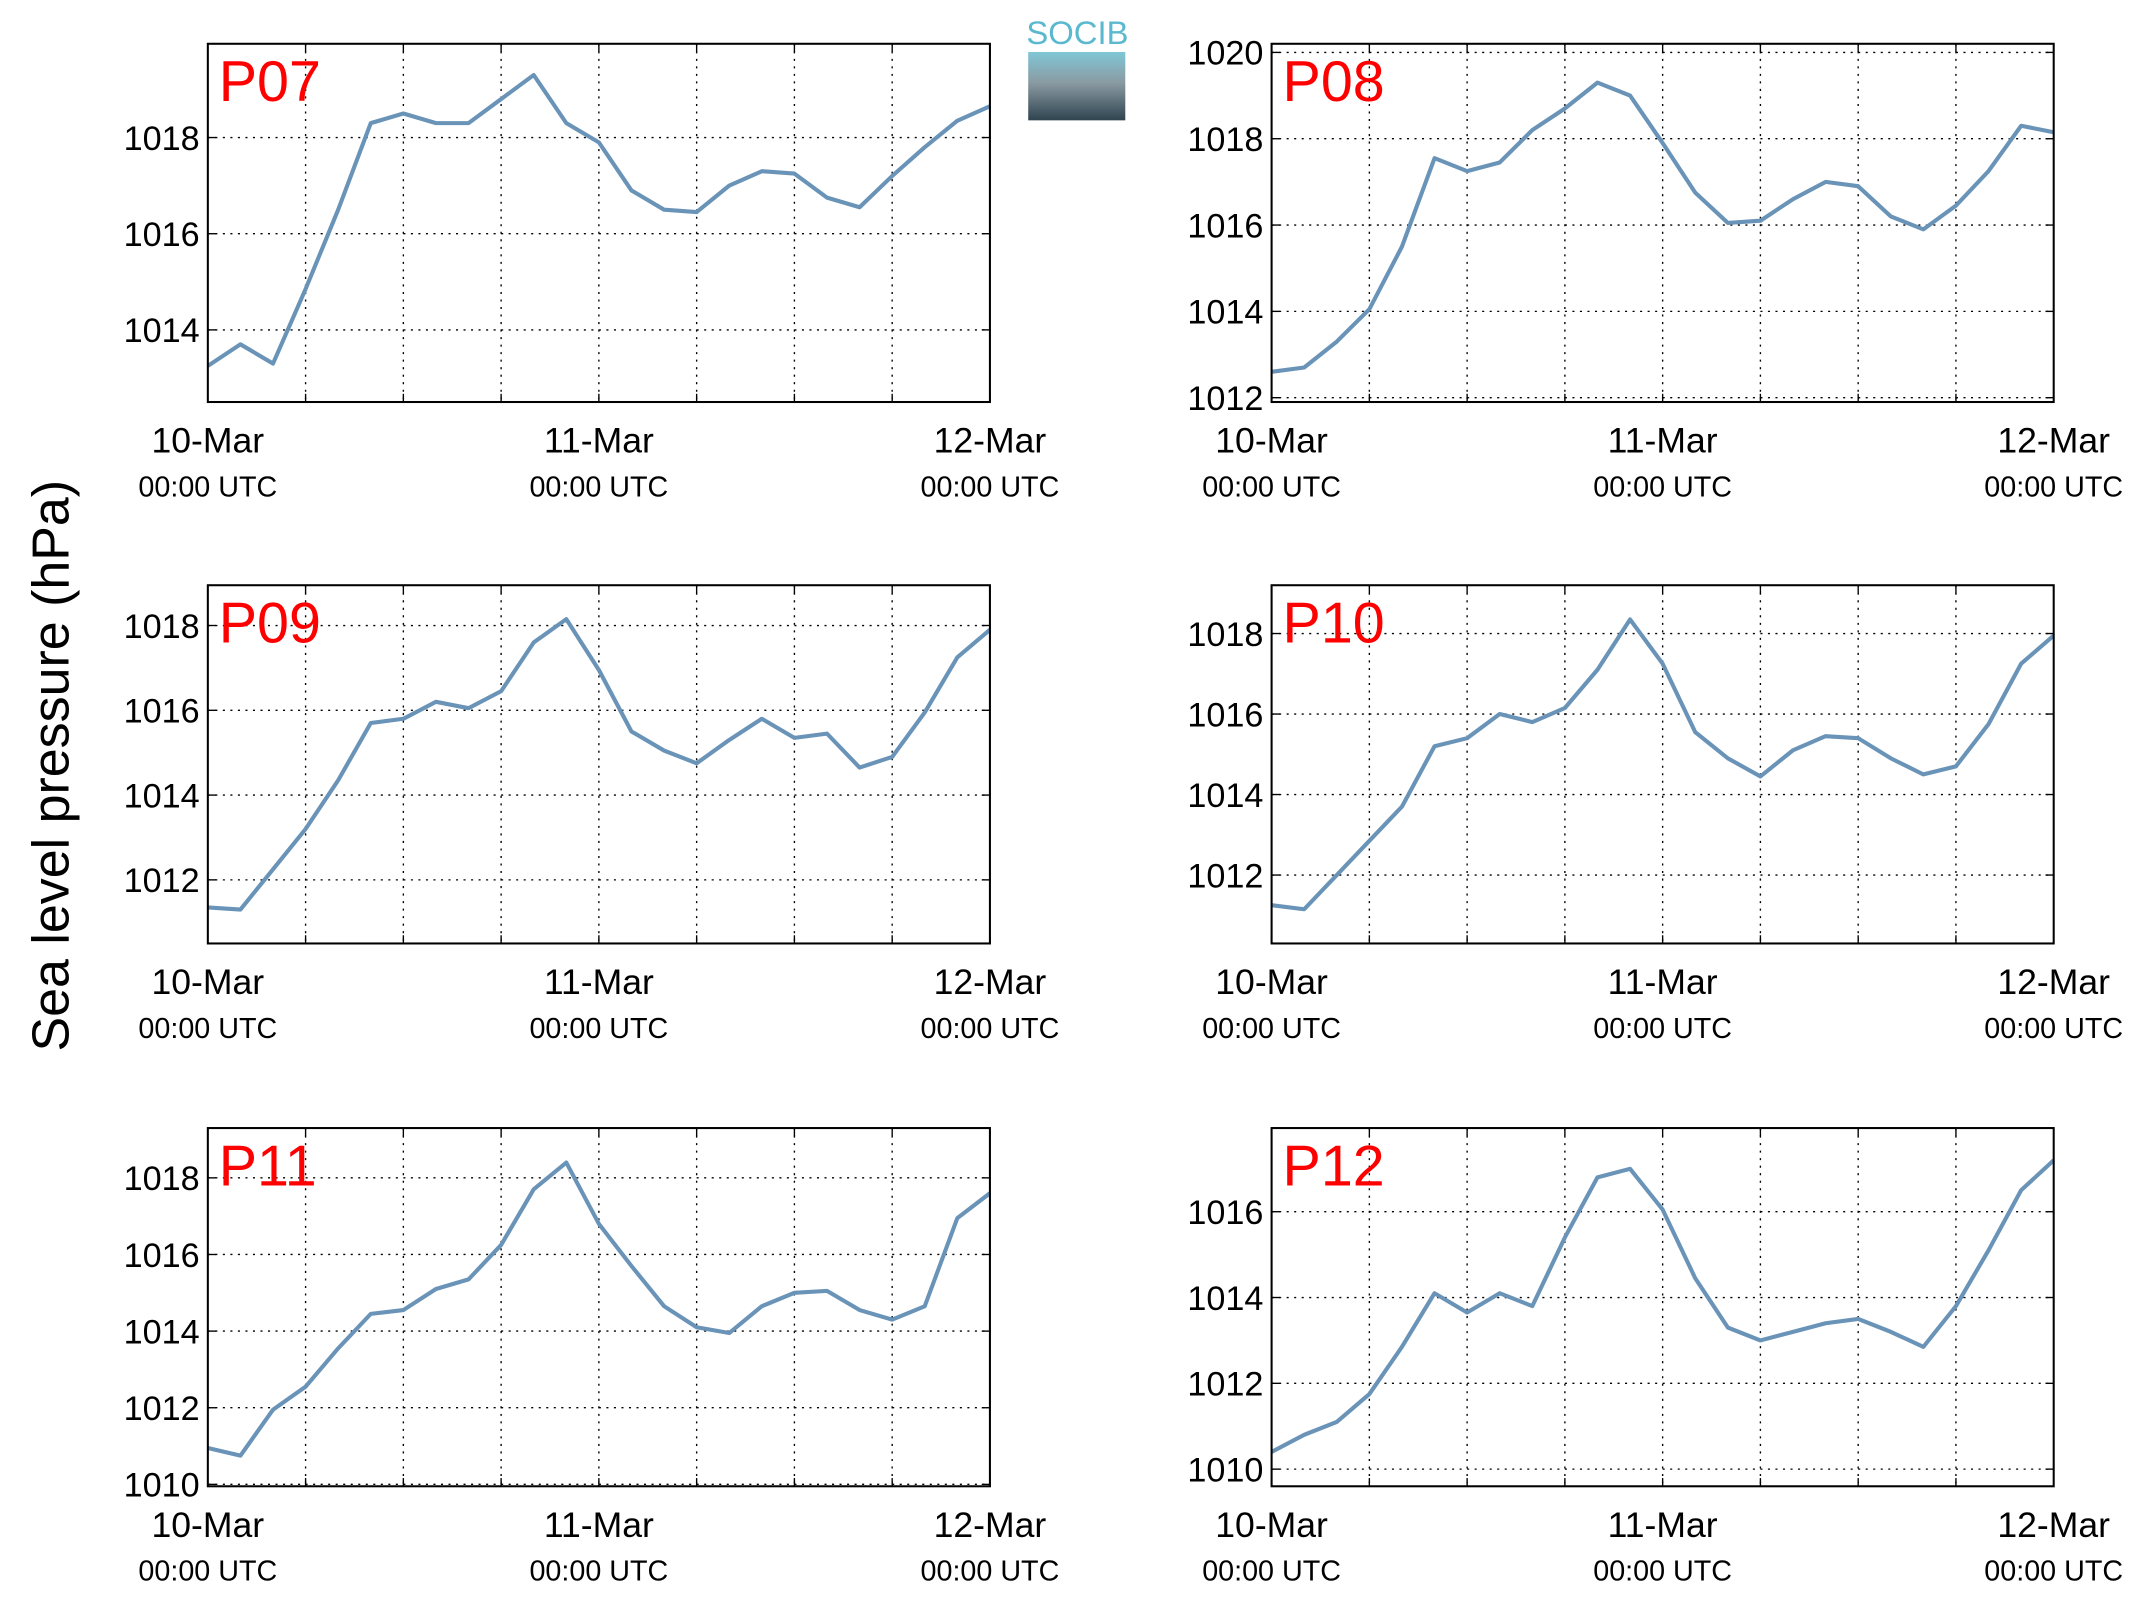 The image size is (2133, 1608). Describe the element at coordinates (1077, 86) in the screenshot. I see `logo-mark` at that location.